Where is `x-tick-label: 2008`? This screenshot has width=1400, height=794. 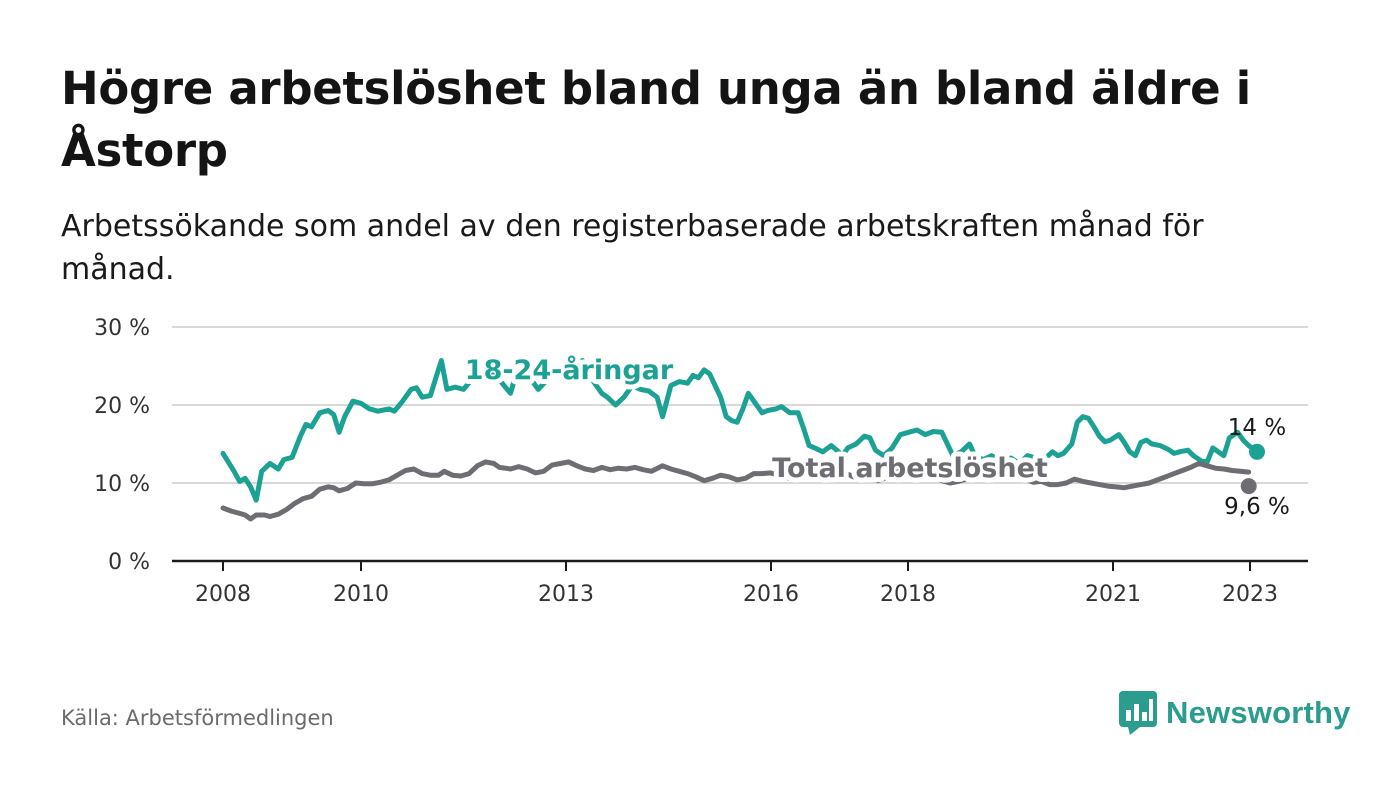
x-tick-label: 2008 is located at coordinates (223, 594).